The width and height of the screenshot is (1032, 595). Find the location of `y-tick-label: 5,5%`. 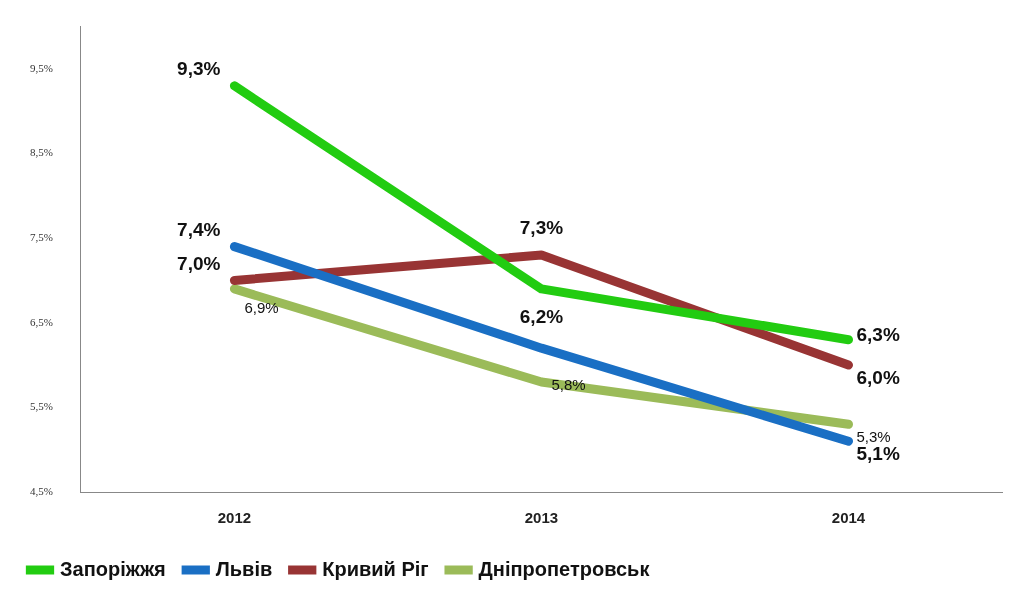

y-tick-label: 5,5% is located at coordinates (41, 406).